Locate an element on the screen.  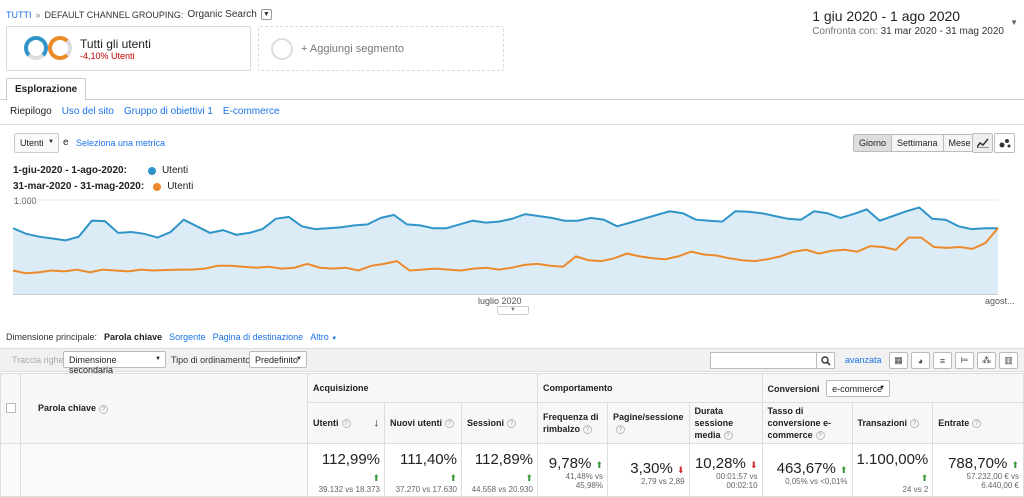
legend-name: Utenti is located at coordinates (175, 170).